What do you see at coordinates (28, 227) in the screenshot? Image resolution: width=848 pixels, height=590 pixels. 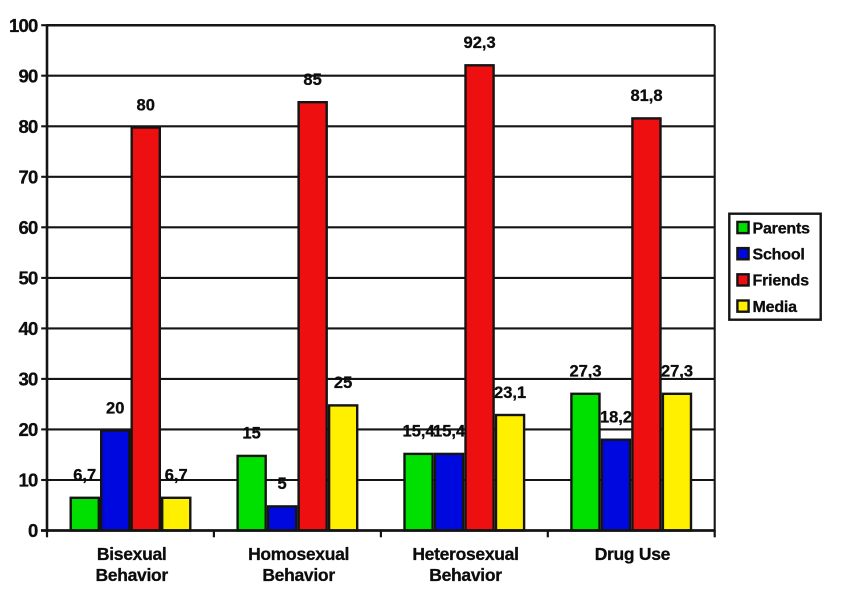 I see `svg-text: 60` at bounding box center [28, 227].